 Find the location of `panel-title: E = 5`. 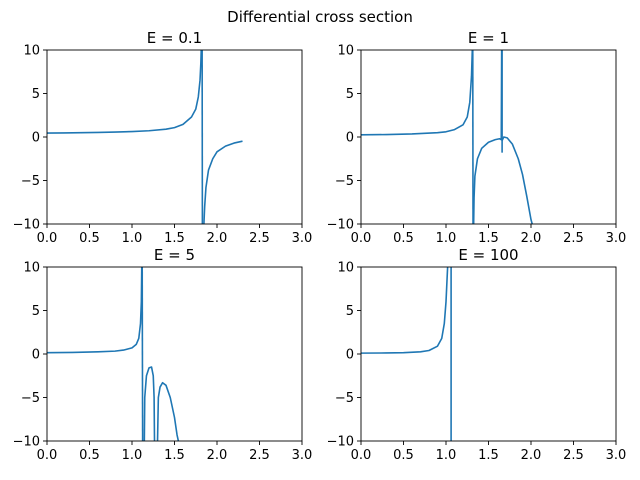

panel-title: E = 5 is located at coordinates (174, 255).